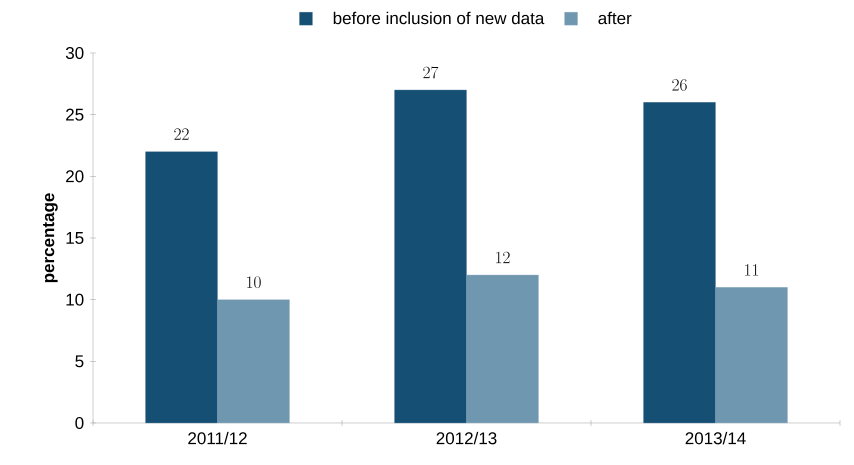 Image resolution: width=854 pixels, height=465 pixels. Describe the element at coordinates (75, 53) in the screenshot. I see `y-tick-label: 30` at that location.